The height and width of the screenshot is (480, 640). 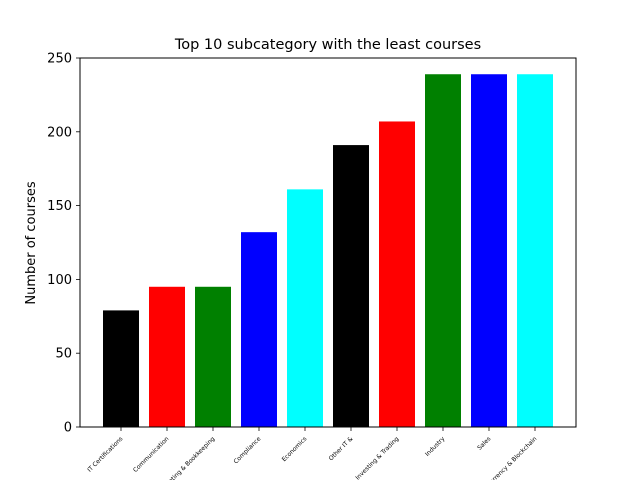 What do you see at coordinates (68, 428) in the screenshot?
I see `y-tick-label: 0` at bounding box center [68, 428].